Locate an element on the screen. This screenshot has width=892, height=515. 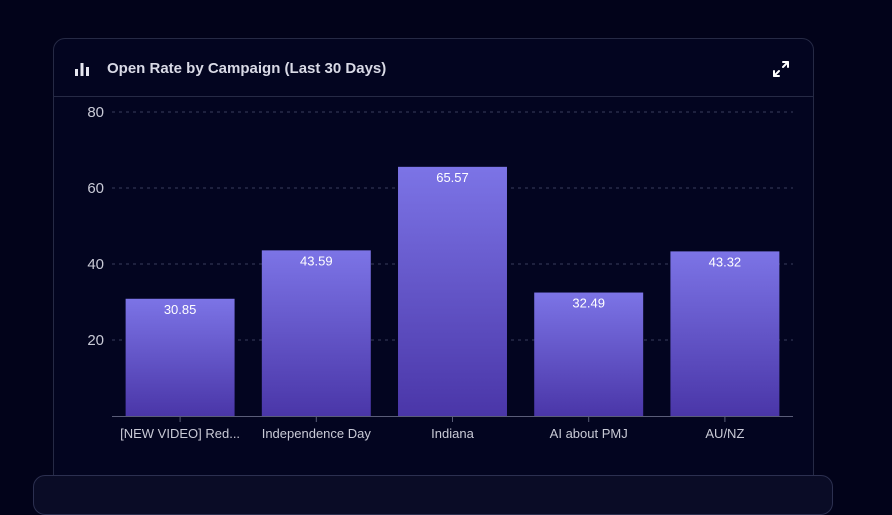
card-header: Open Rate by Campaign (Last 30 Days) is located at coordinates (433, 68).